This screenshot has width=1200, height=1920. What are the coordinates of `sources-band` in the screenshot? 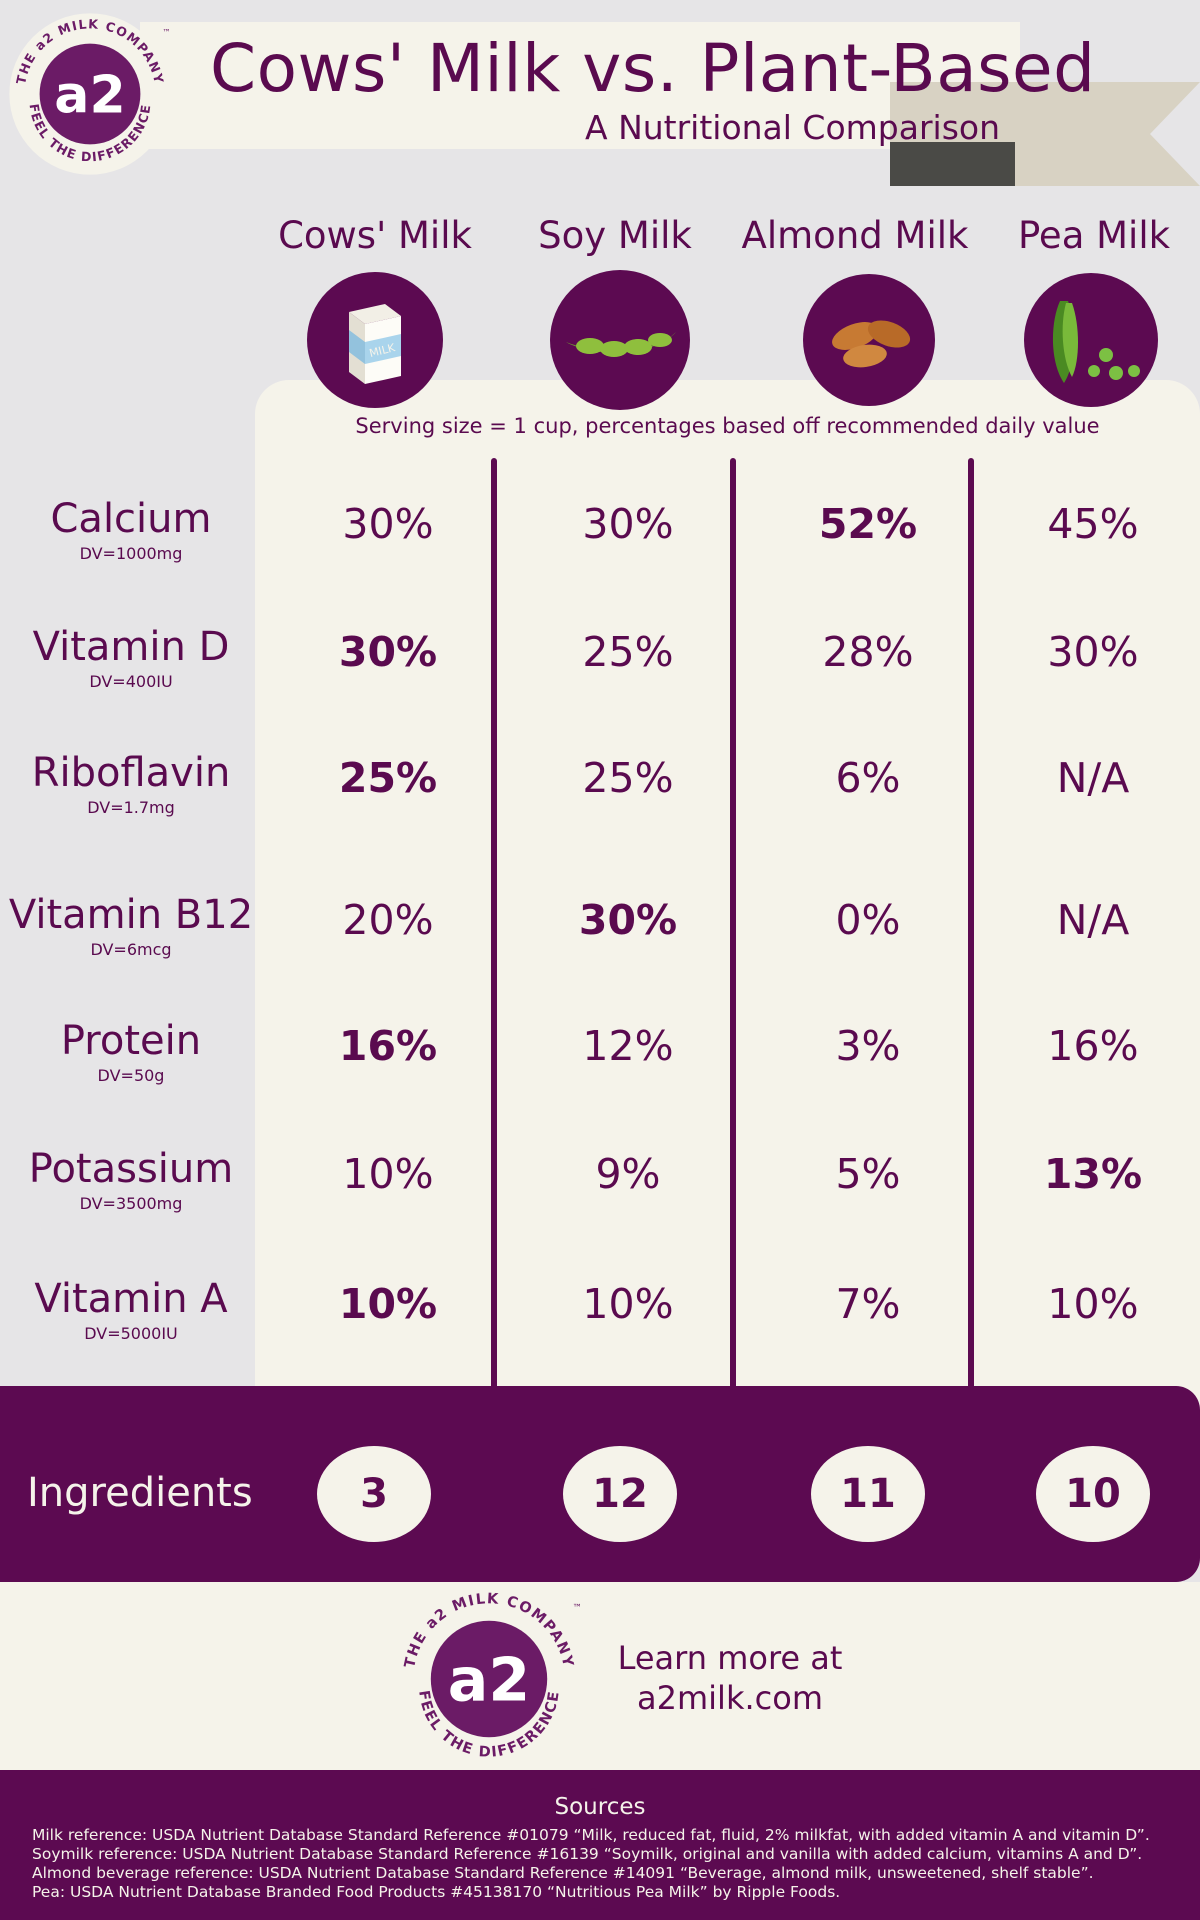 It's located at (600, 1845).